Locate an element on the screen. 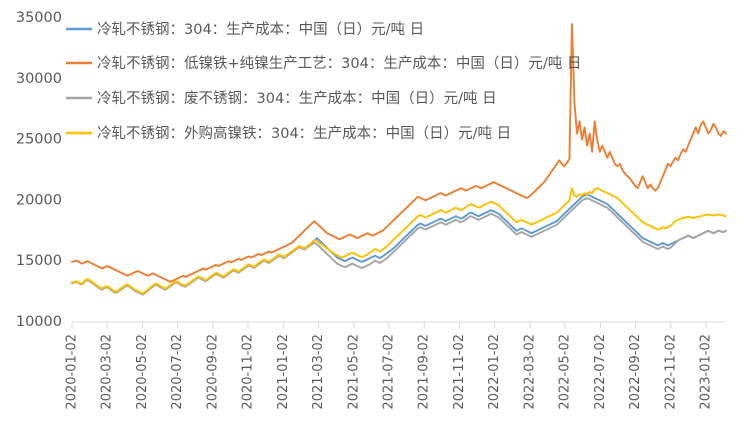 The image size is (747, 439). y-axis-tick-labels: 35000 30000 25000 20000 15000 10000 is located at coordinates (39, 170).